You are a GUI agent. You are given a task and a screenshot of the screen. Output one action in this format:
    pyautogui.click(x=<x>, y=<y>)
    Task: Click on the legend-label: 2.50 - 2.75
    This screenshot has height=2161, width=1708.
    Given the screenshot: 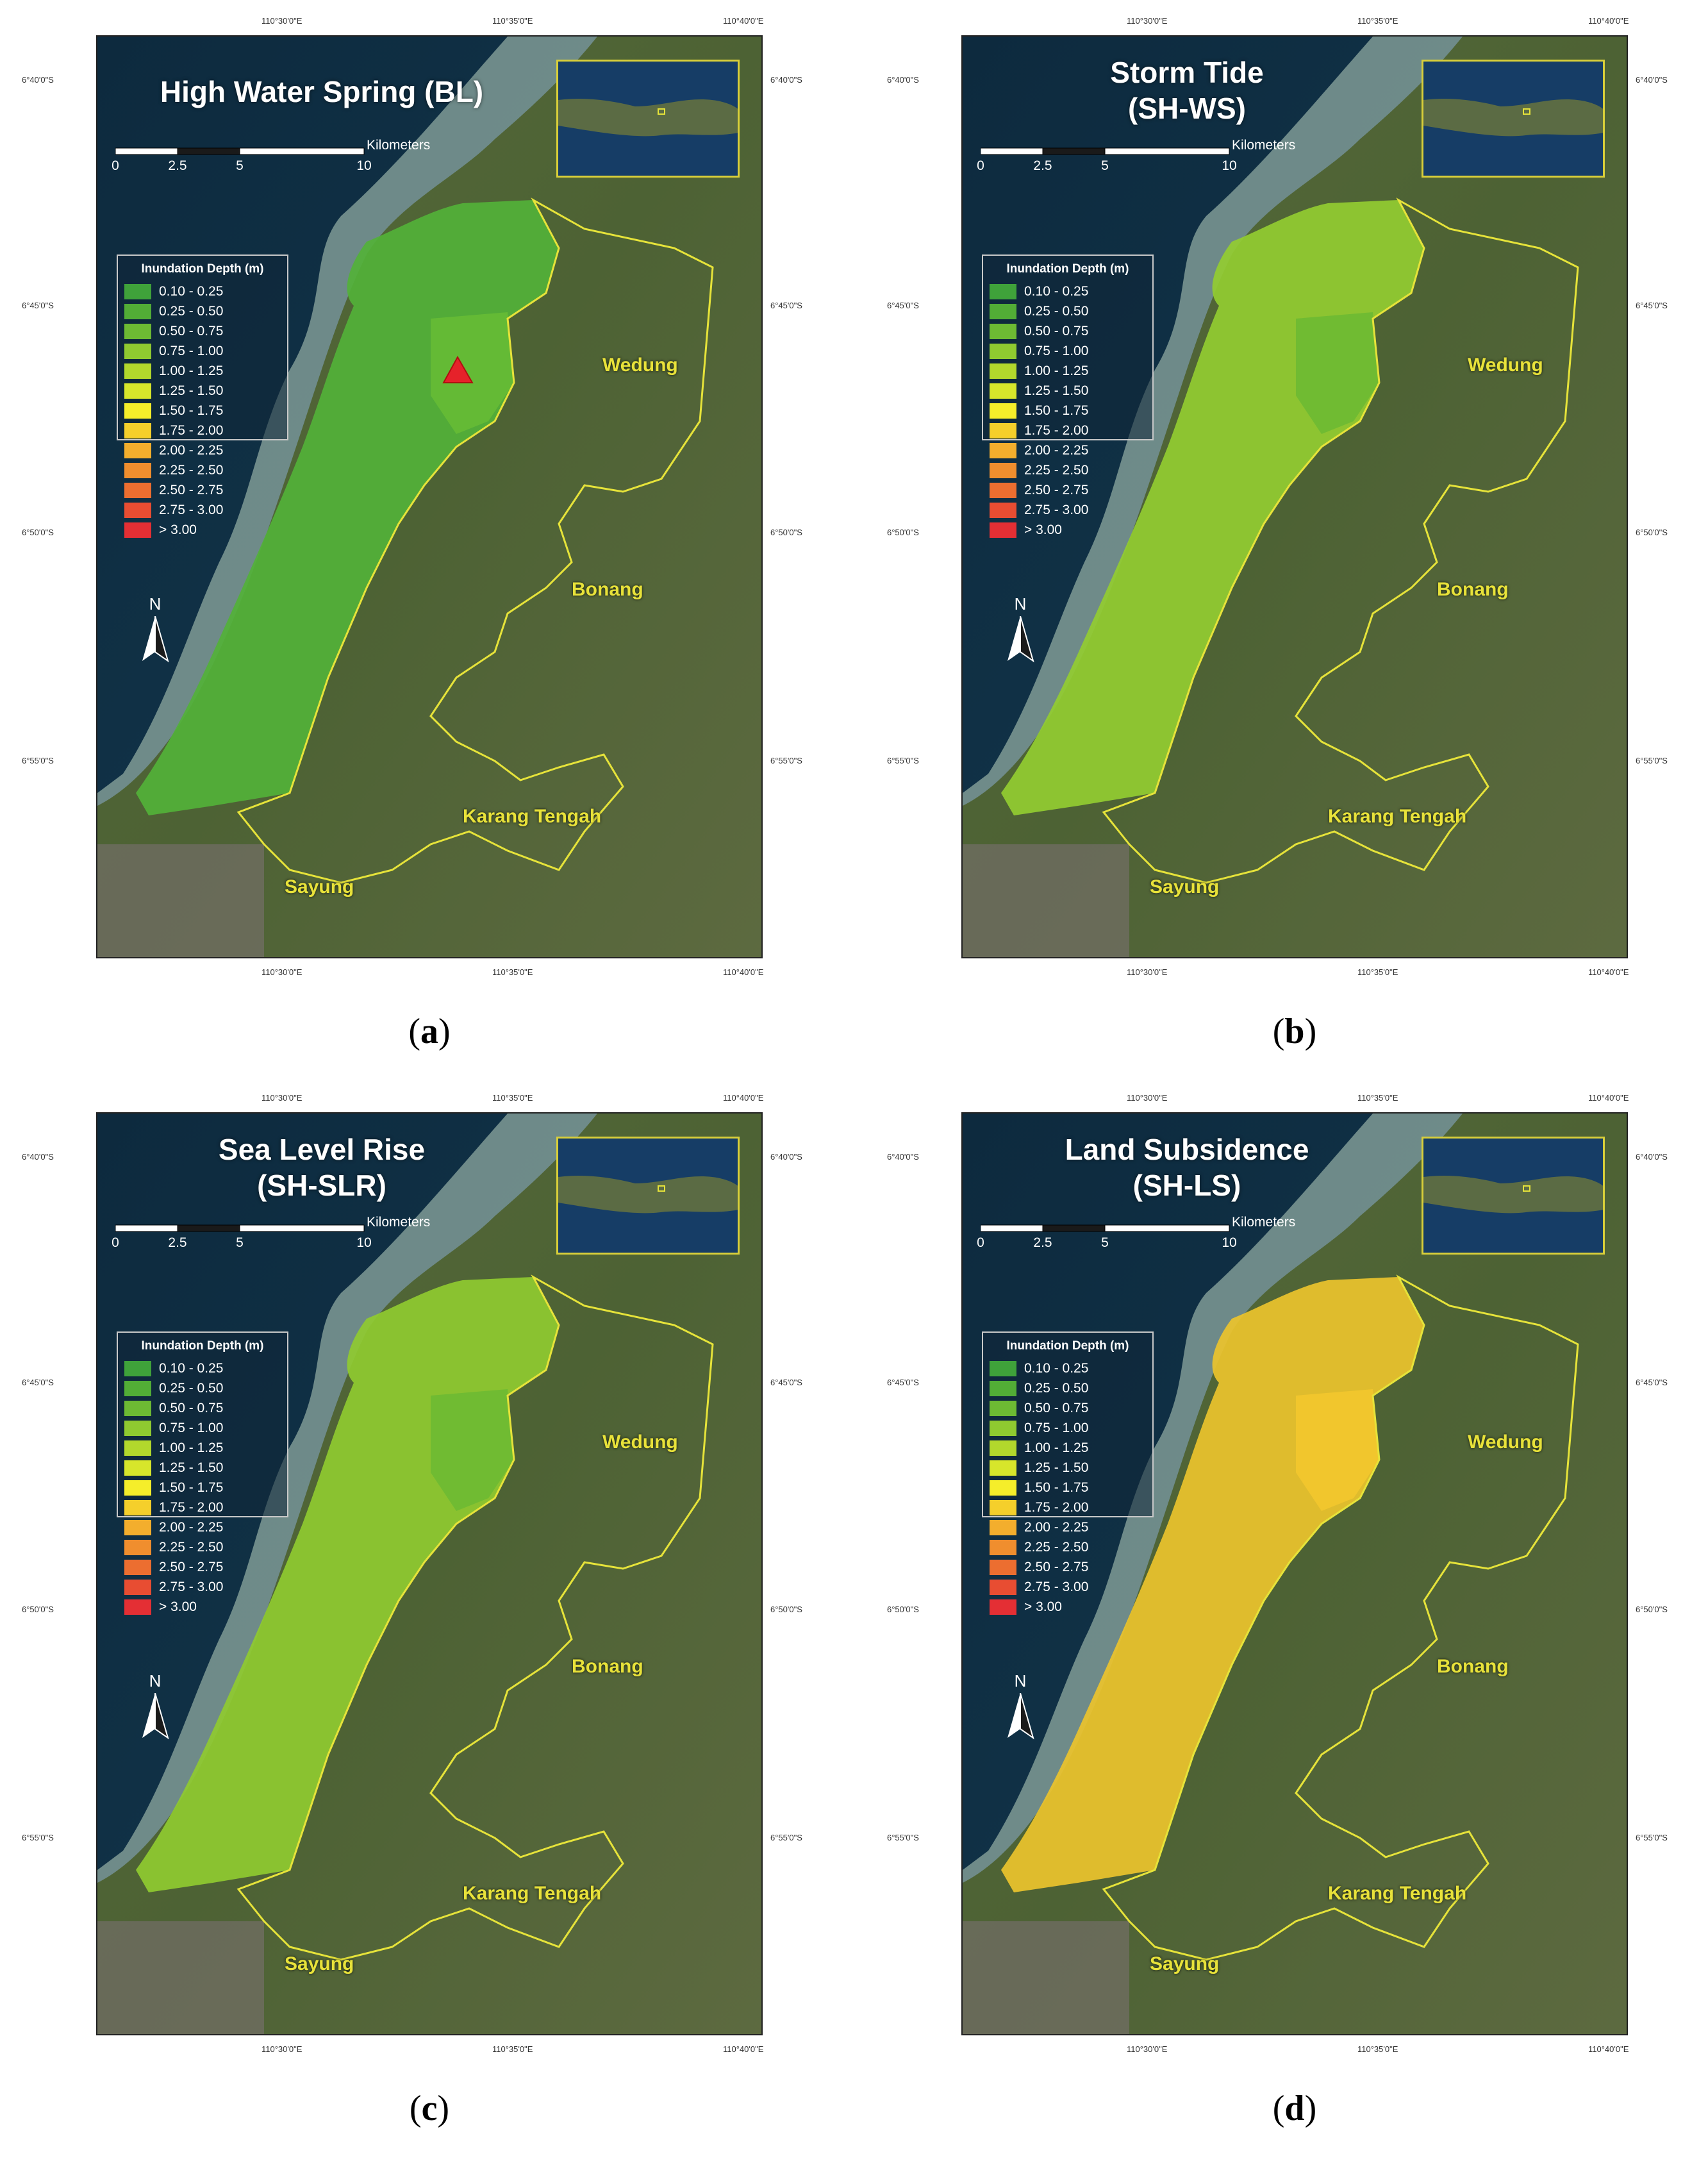 What is the action you would take?
    pyautogui.click(x=1056, y=490)
    